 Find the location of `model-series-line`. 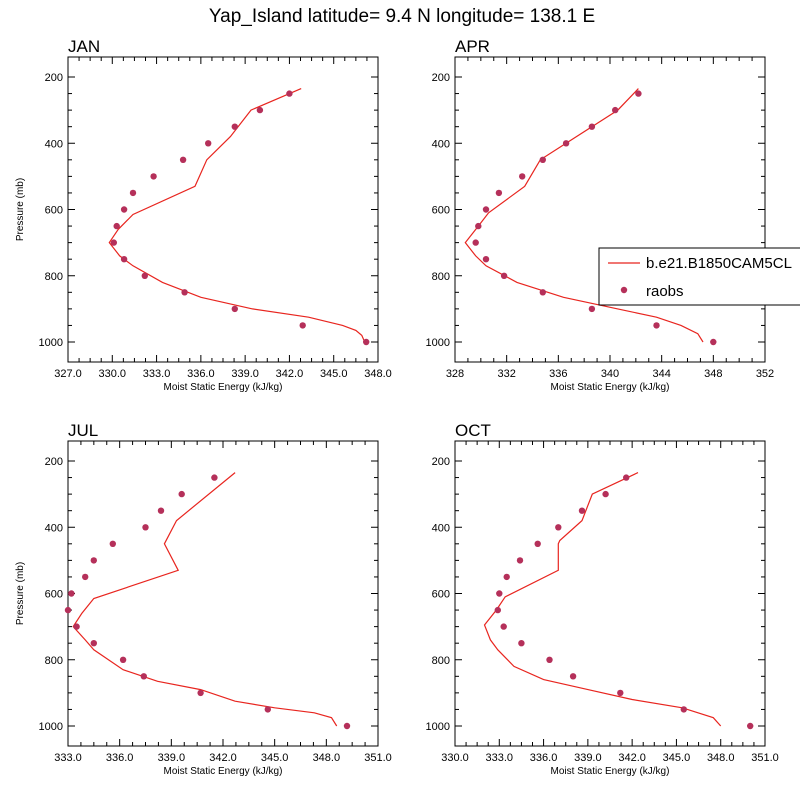

model-series-line is located at coordinates (584, 215).